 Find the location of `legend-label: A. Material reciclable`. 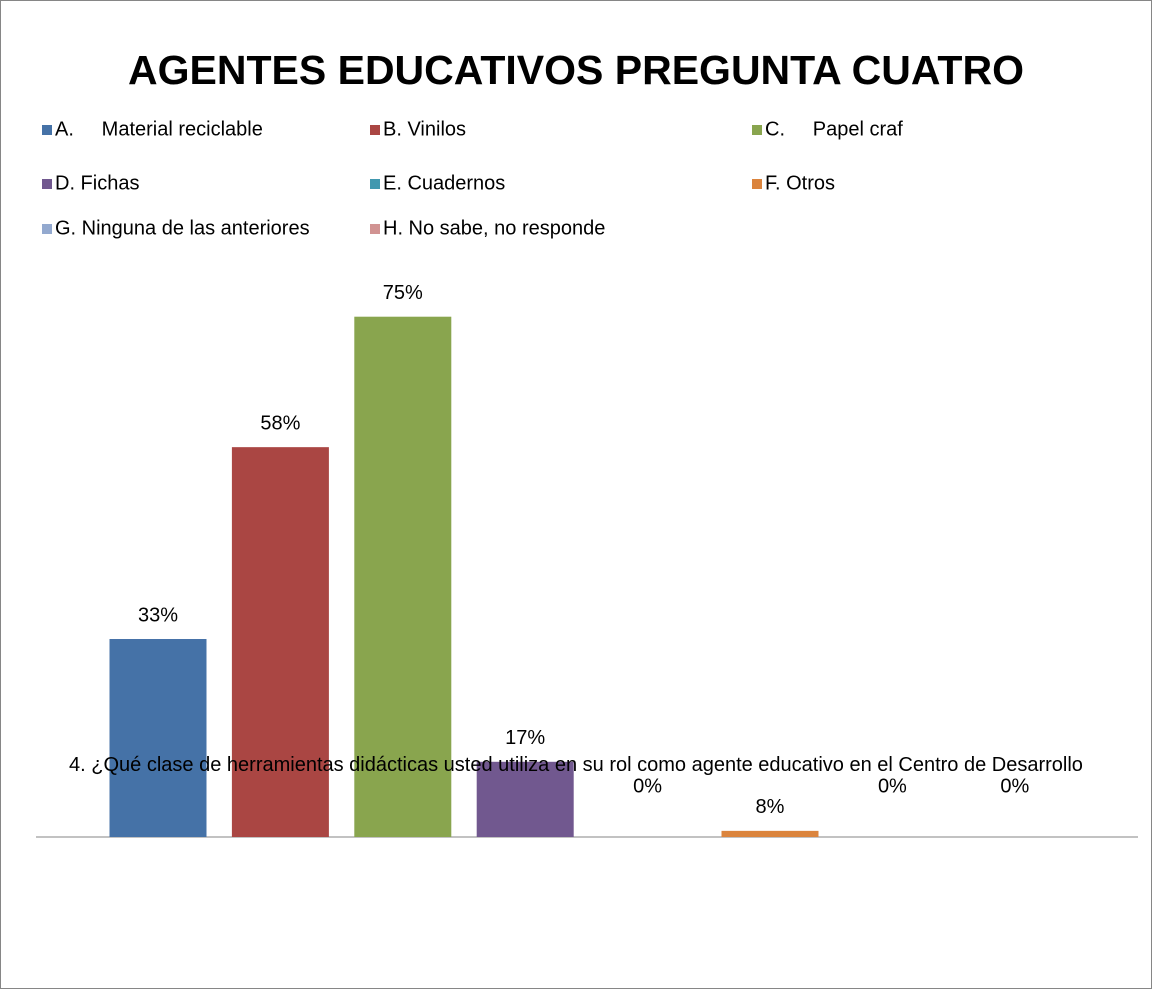

legend-label: A. Material reciclable is located at coordinates (159, 129).